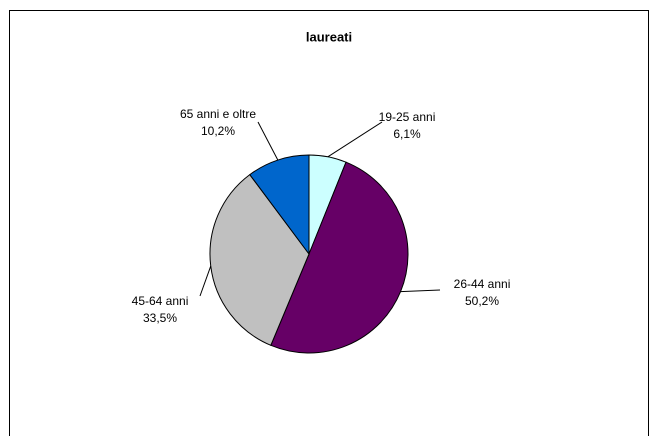 This screenshot has width=658, height=436. Describe the element at coordinates (482, 301) in the screenshot. I see `slice-value-label: 50,2%` at that location.